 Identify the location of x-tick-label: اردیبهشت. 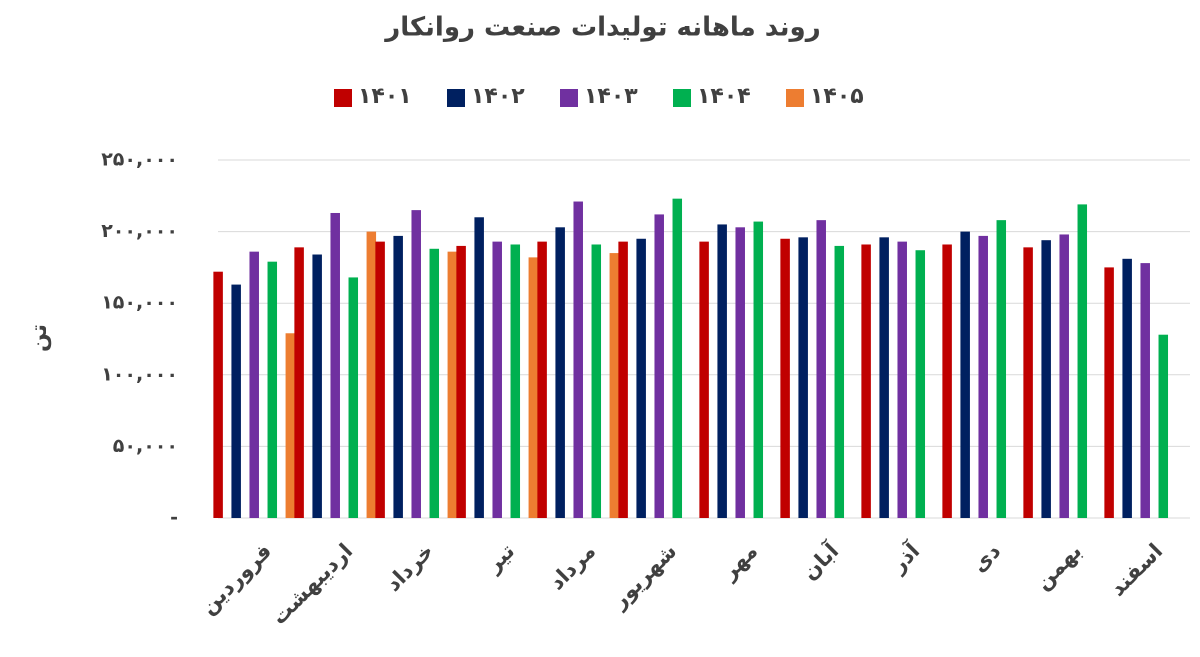
(312, 584).